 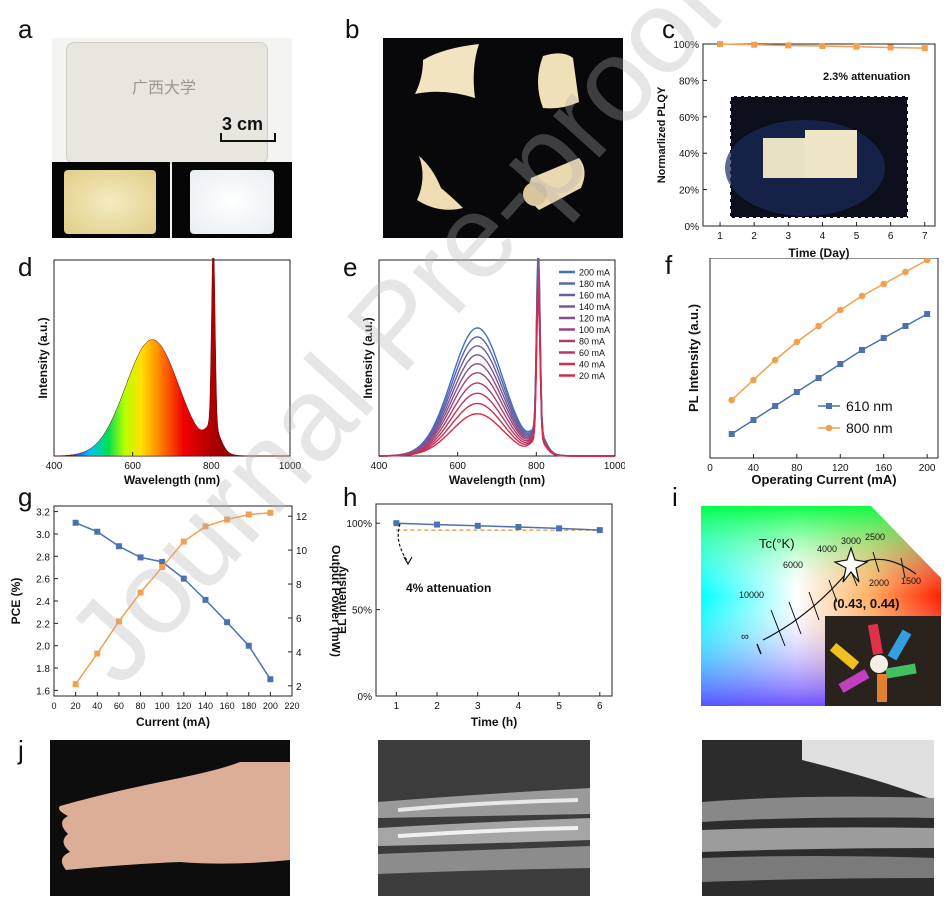 What do you see at coordinates (43, 513) in the screenshot?
I see `panel-g-y-tick-label: 3.2` at bounding box center [43, 513].